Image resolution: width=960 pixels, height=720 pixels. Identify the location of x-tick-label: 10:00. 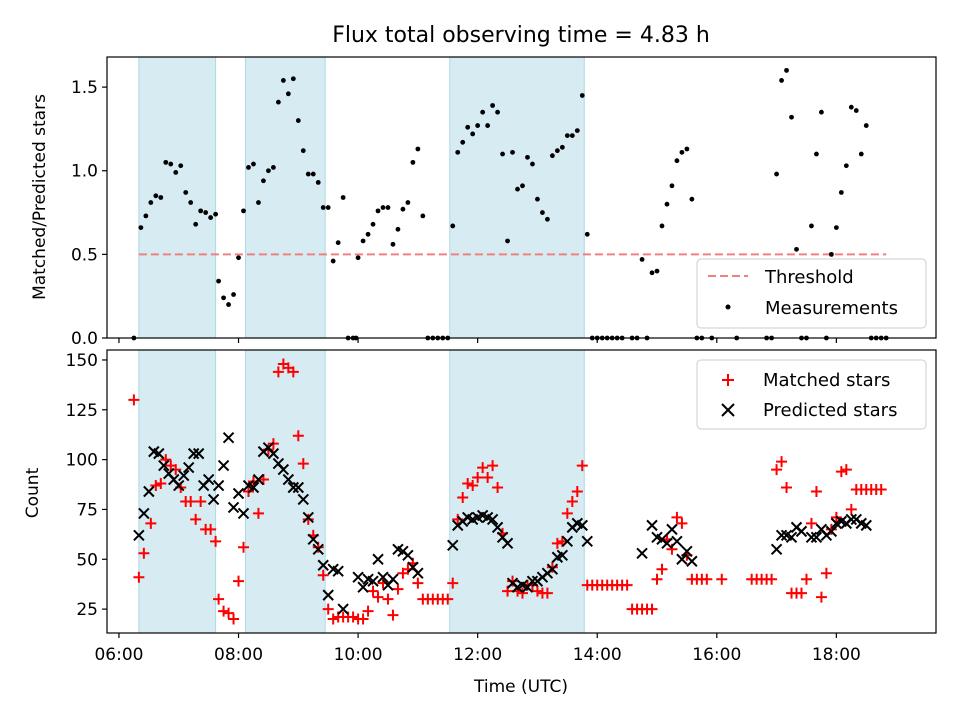
(358, 655).